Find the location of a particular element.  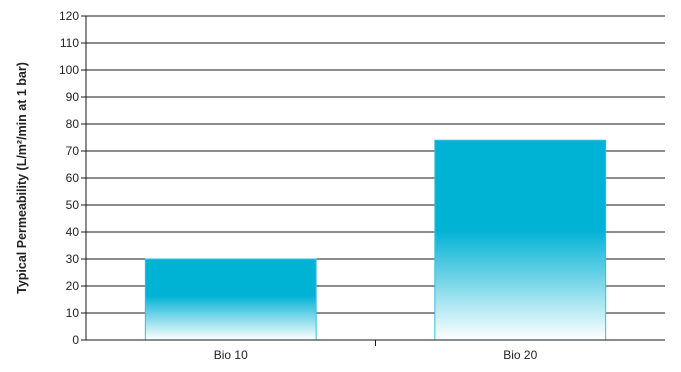

x-tick-label-bio-20: Bio 20 is located at coordinates (520, 355).